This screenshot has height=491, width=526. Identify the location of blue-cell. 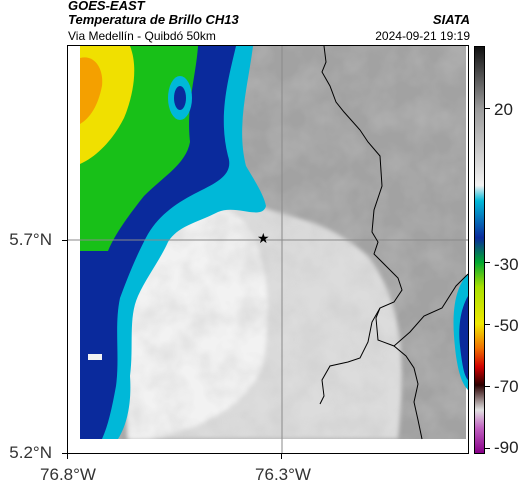
(180, 98).